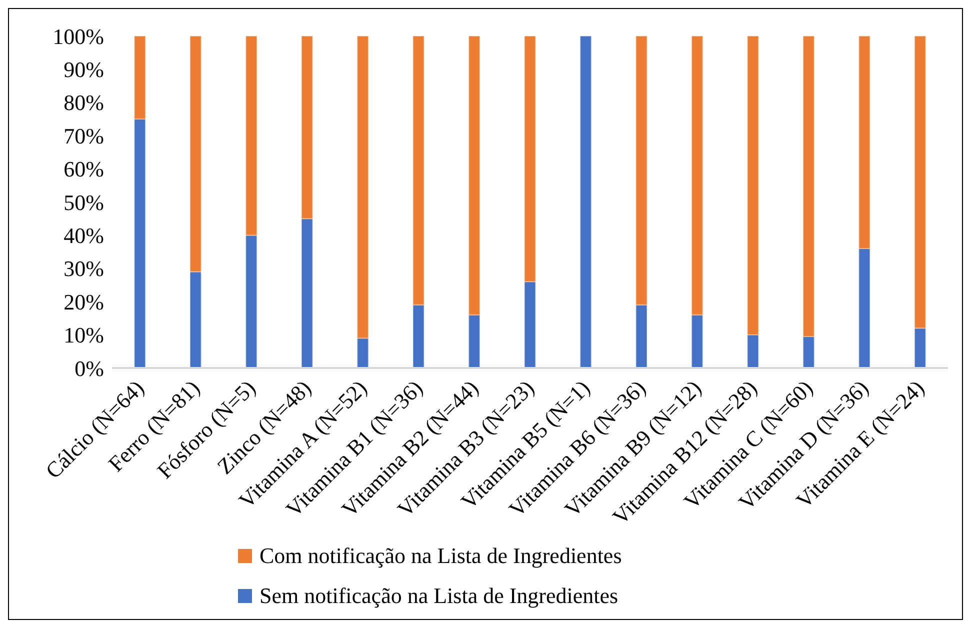 This screenshot has height=628, width=971. What do you see at coordinates (84, 135) in the screenshot?
I see `y-tick-label: 70%` at bounding box center [84, 135].